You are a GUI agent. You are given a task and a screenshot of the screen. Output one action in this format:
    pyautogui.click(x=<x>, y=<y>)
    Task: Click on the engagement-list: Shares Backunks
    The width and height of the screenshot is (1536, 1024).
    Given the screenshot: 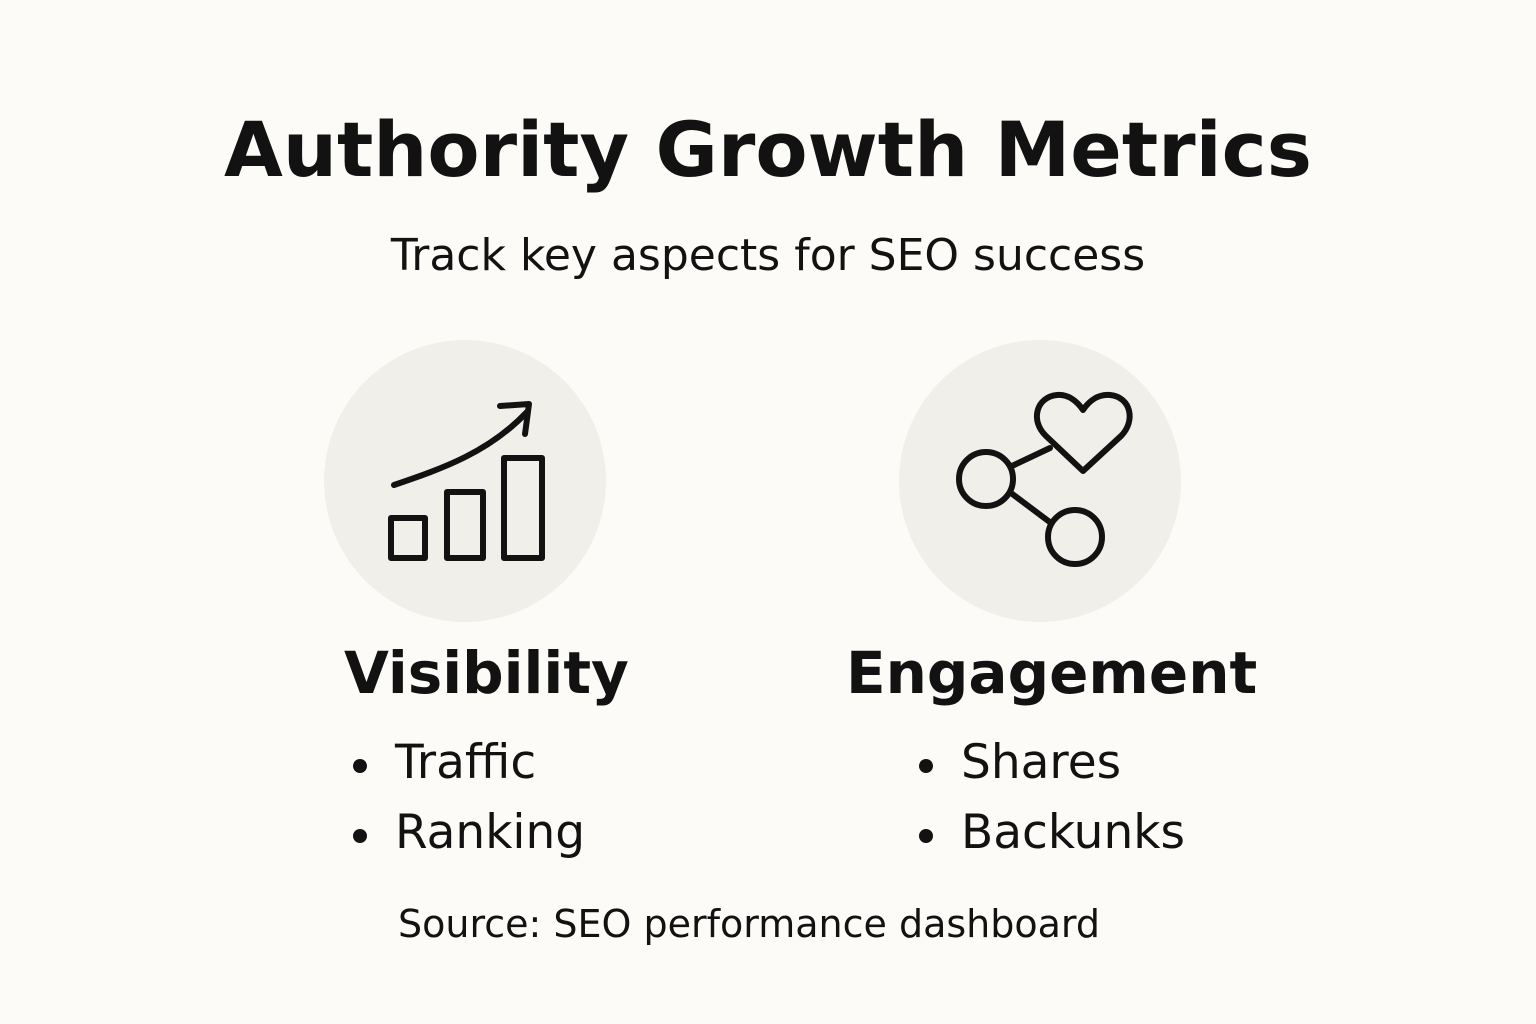 What is the action you would take?
    pyautogui.click(x=1049, y=798)
    